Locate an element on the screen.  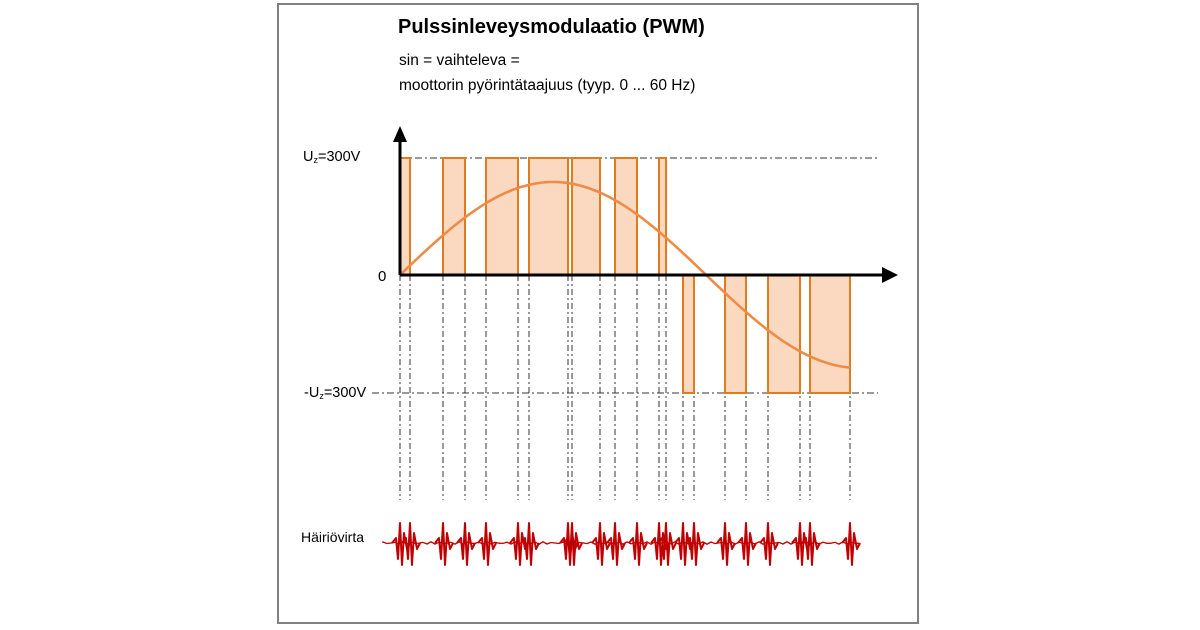
diagram-title: Pulssinleveysmodulaatio (PWM) is located at coordinates (551, 27).